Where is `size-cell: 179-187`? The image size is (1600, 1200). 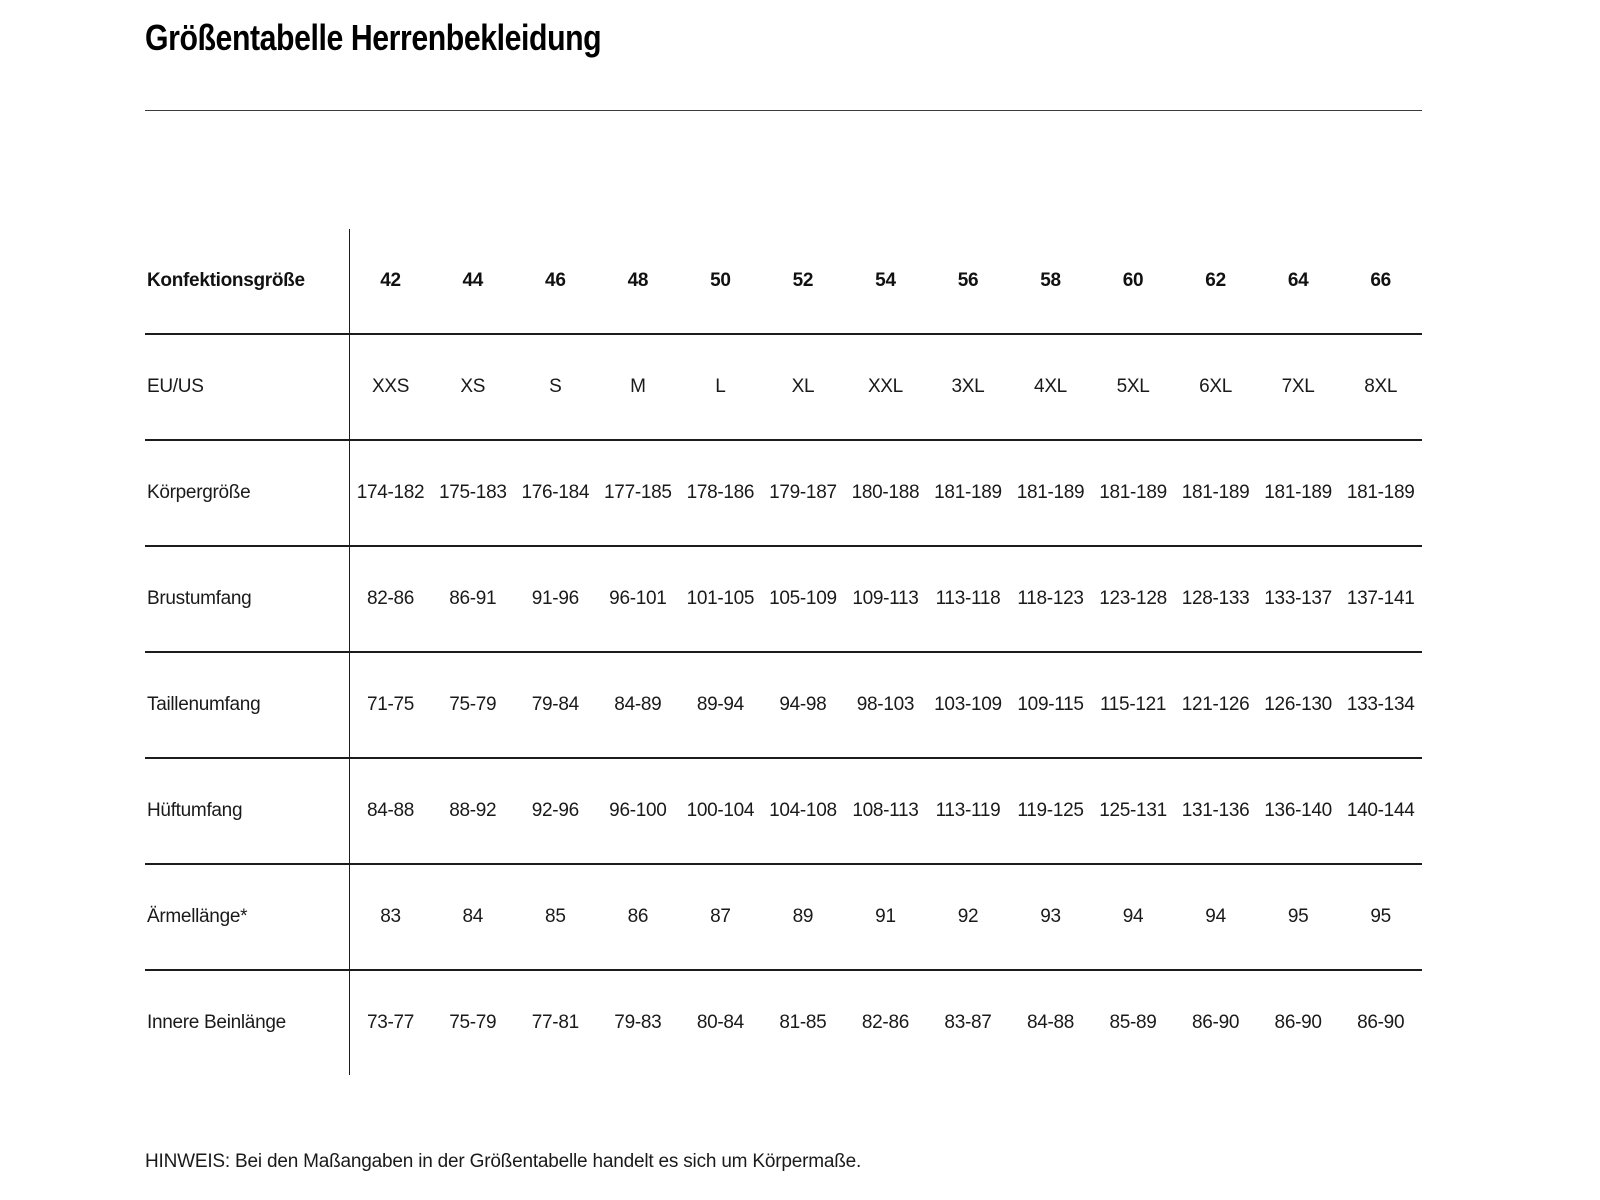
size-cell: 179-187 is located at coordinates (803, 492).